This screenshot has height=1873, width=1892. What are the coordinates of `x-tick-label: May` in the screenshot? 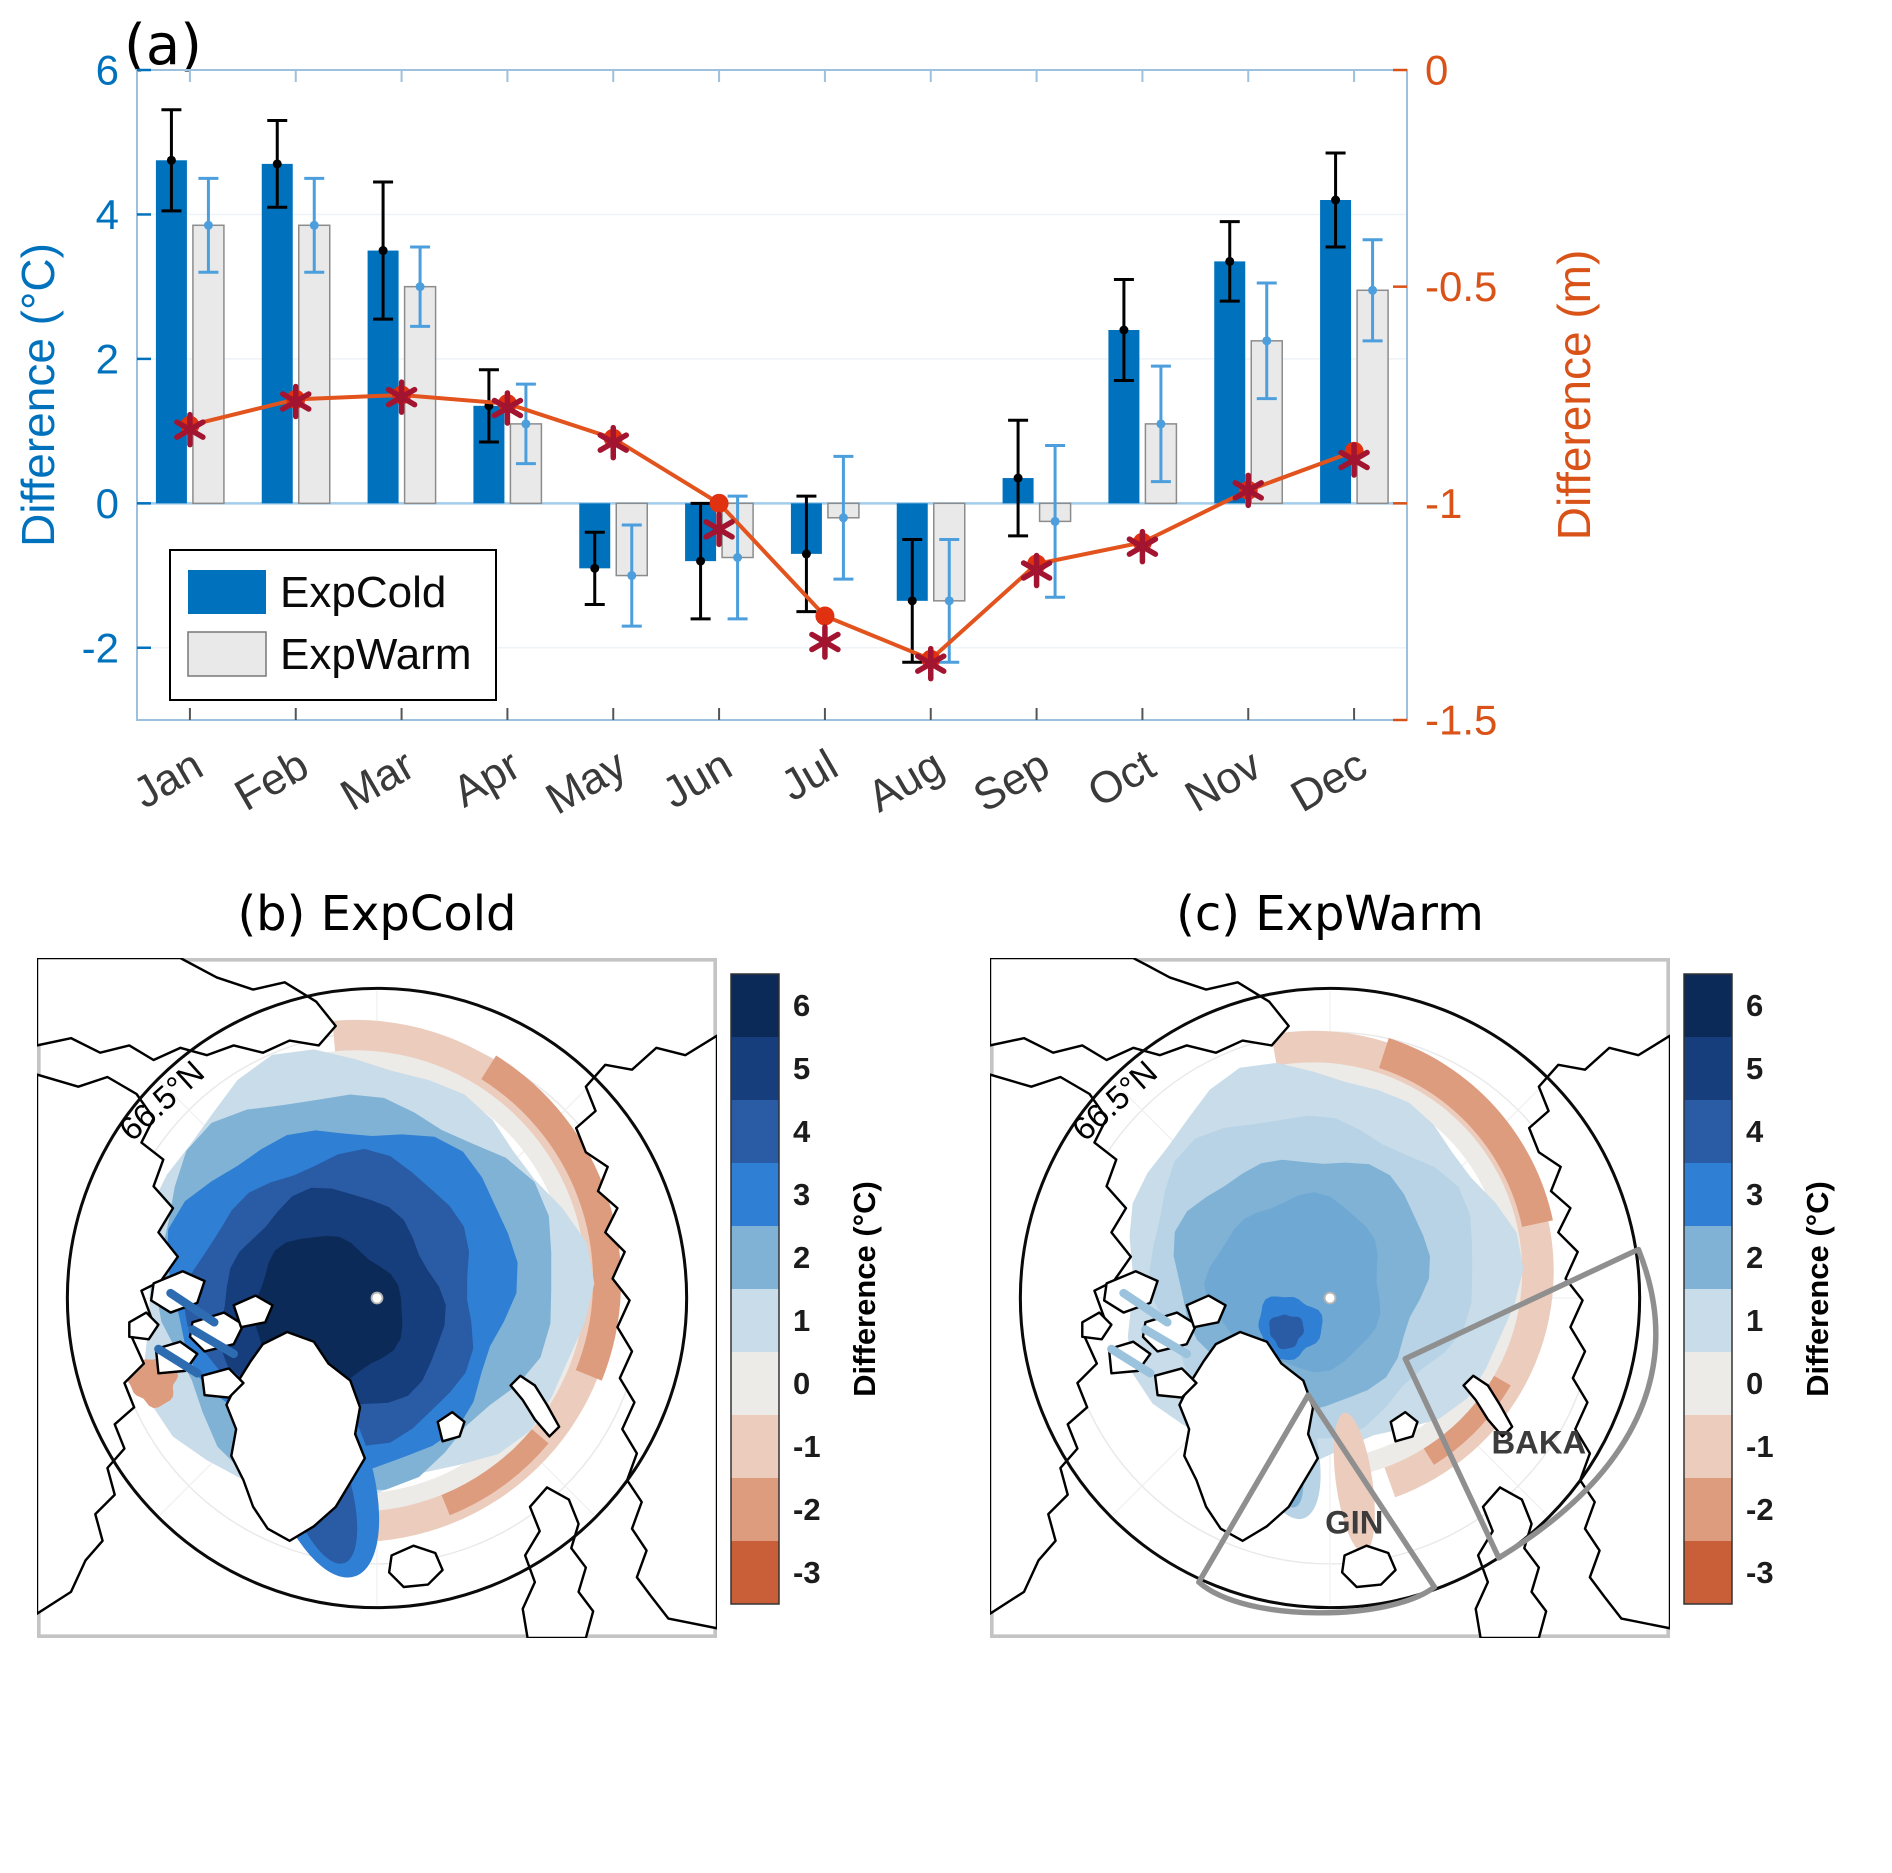 It's located at (586, 777).